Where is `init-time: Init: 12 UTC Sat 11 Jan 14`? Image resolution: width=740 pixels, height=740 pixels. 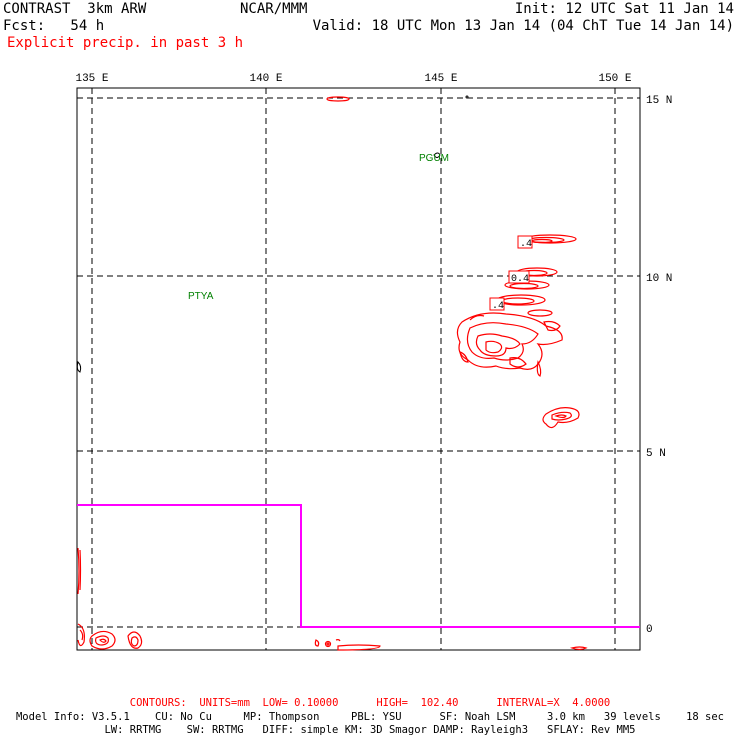 init-time: Init: 12 UTC Sat 11 Jan 14 is located at coordinates (624, 9).